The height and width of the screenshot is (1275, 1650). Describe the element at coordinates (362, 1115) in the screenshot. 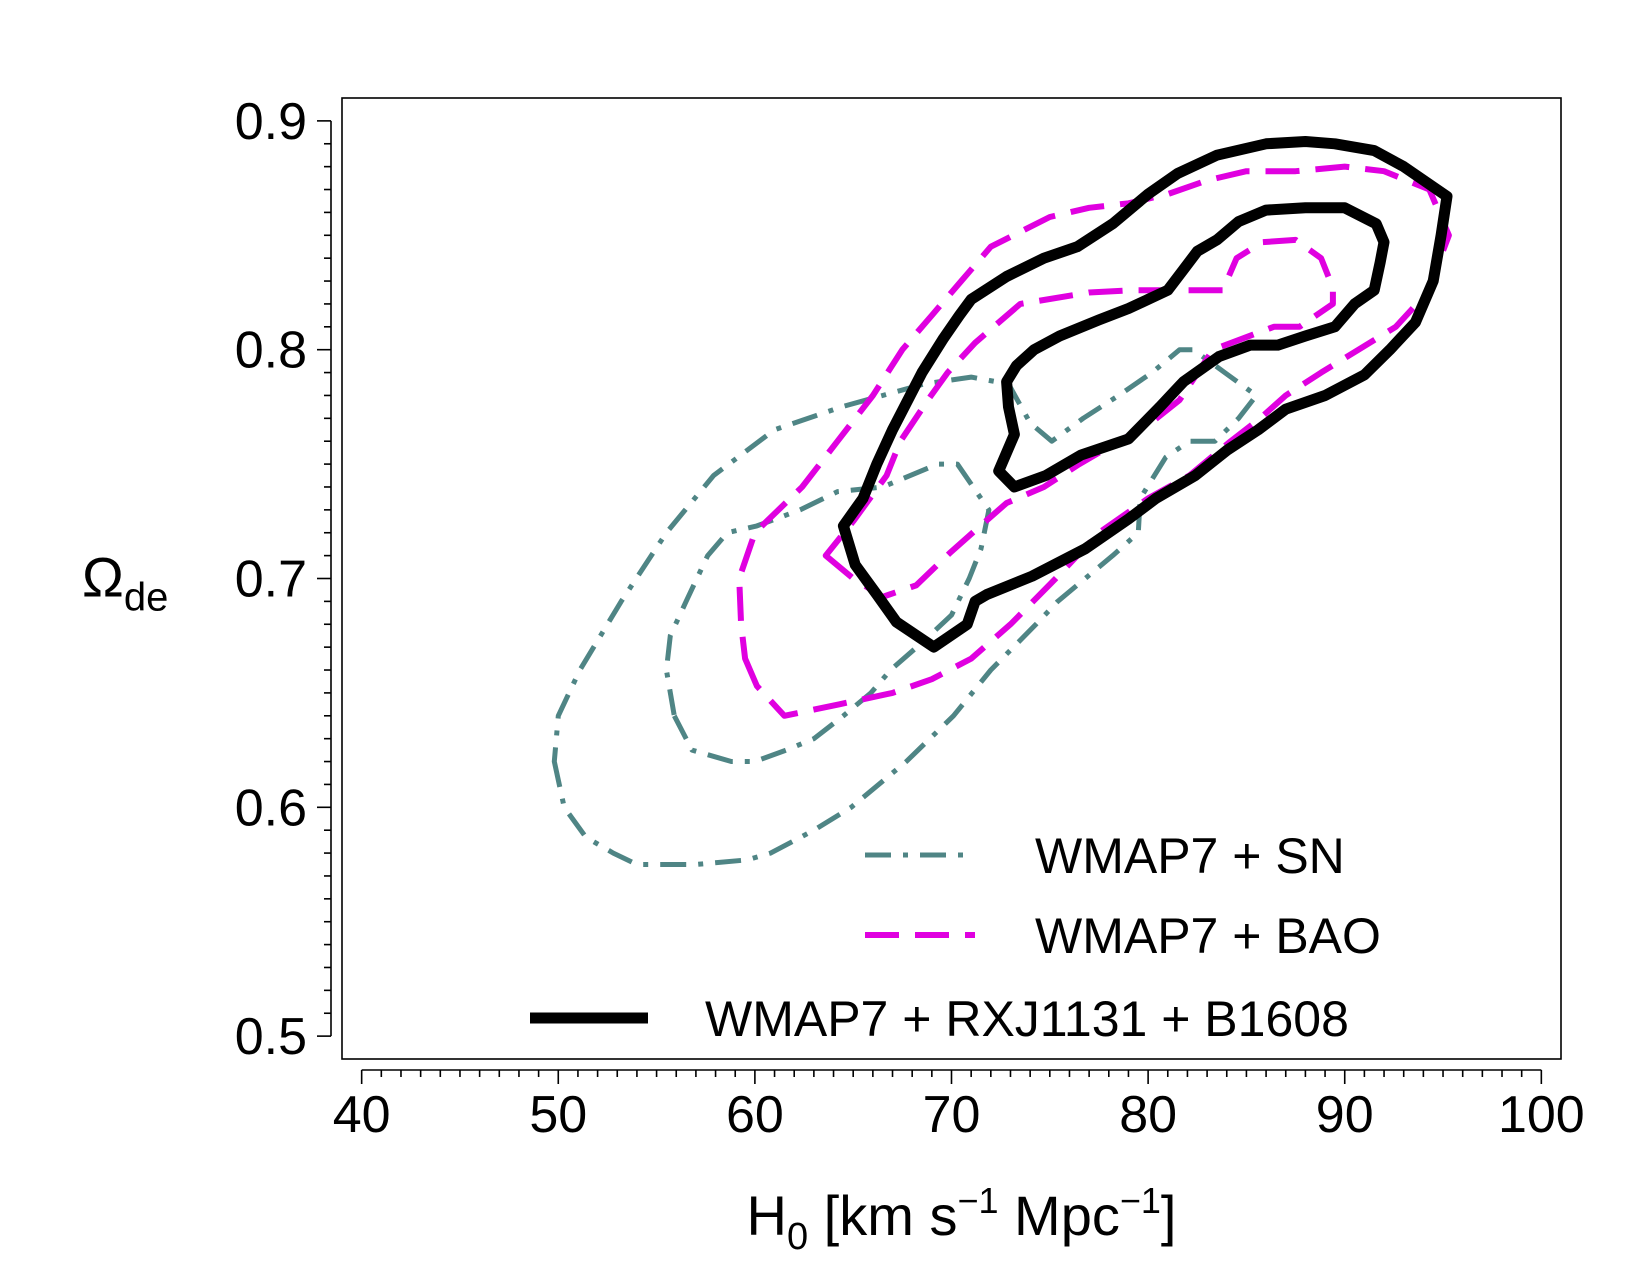

I see `x-tick-label: 40` at that location.